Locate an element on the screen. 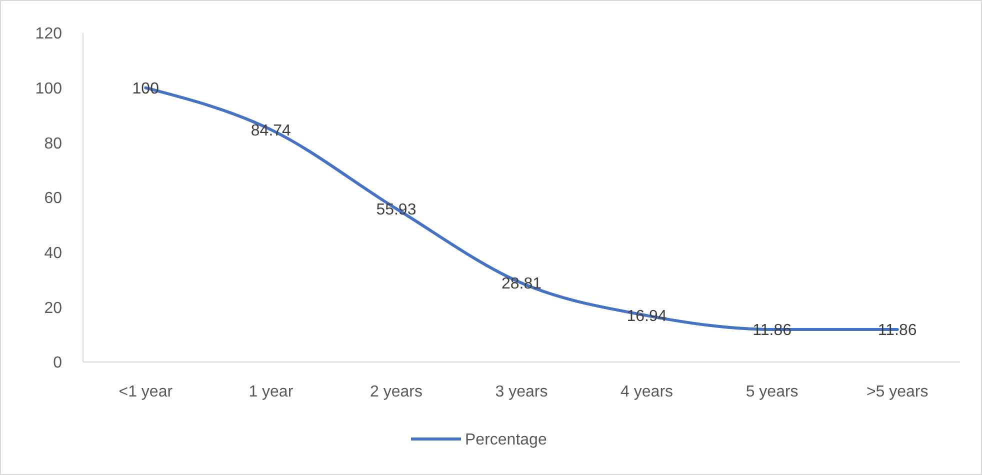  y-tick-label: 60 is located at coordinates (53, 199).